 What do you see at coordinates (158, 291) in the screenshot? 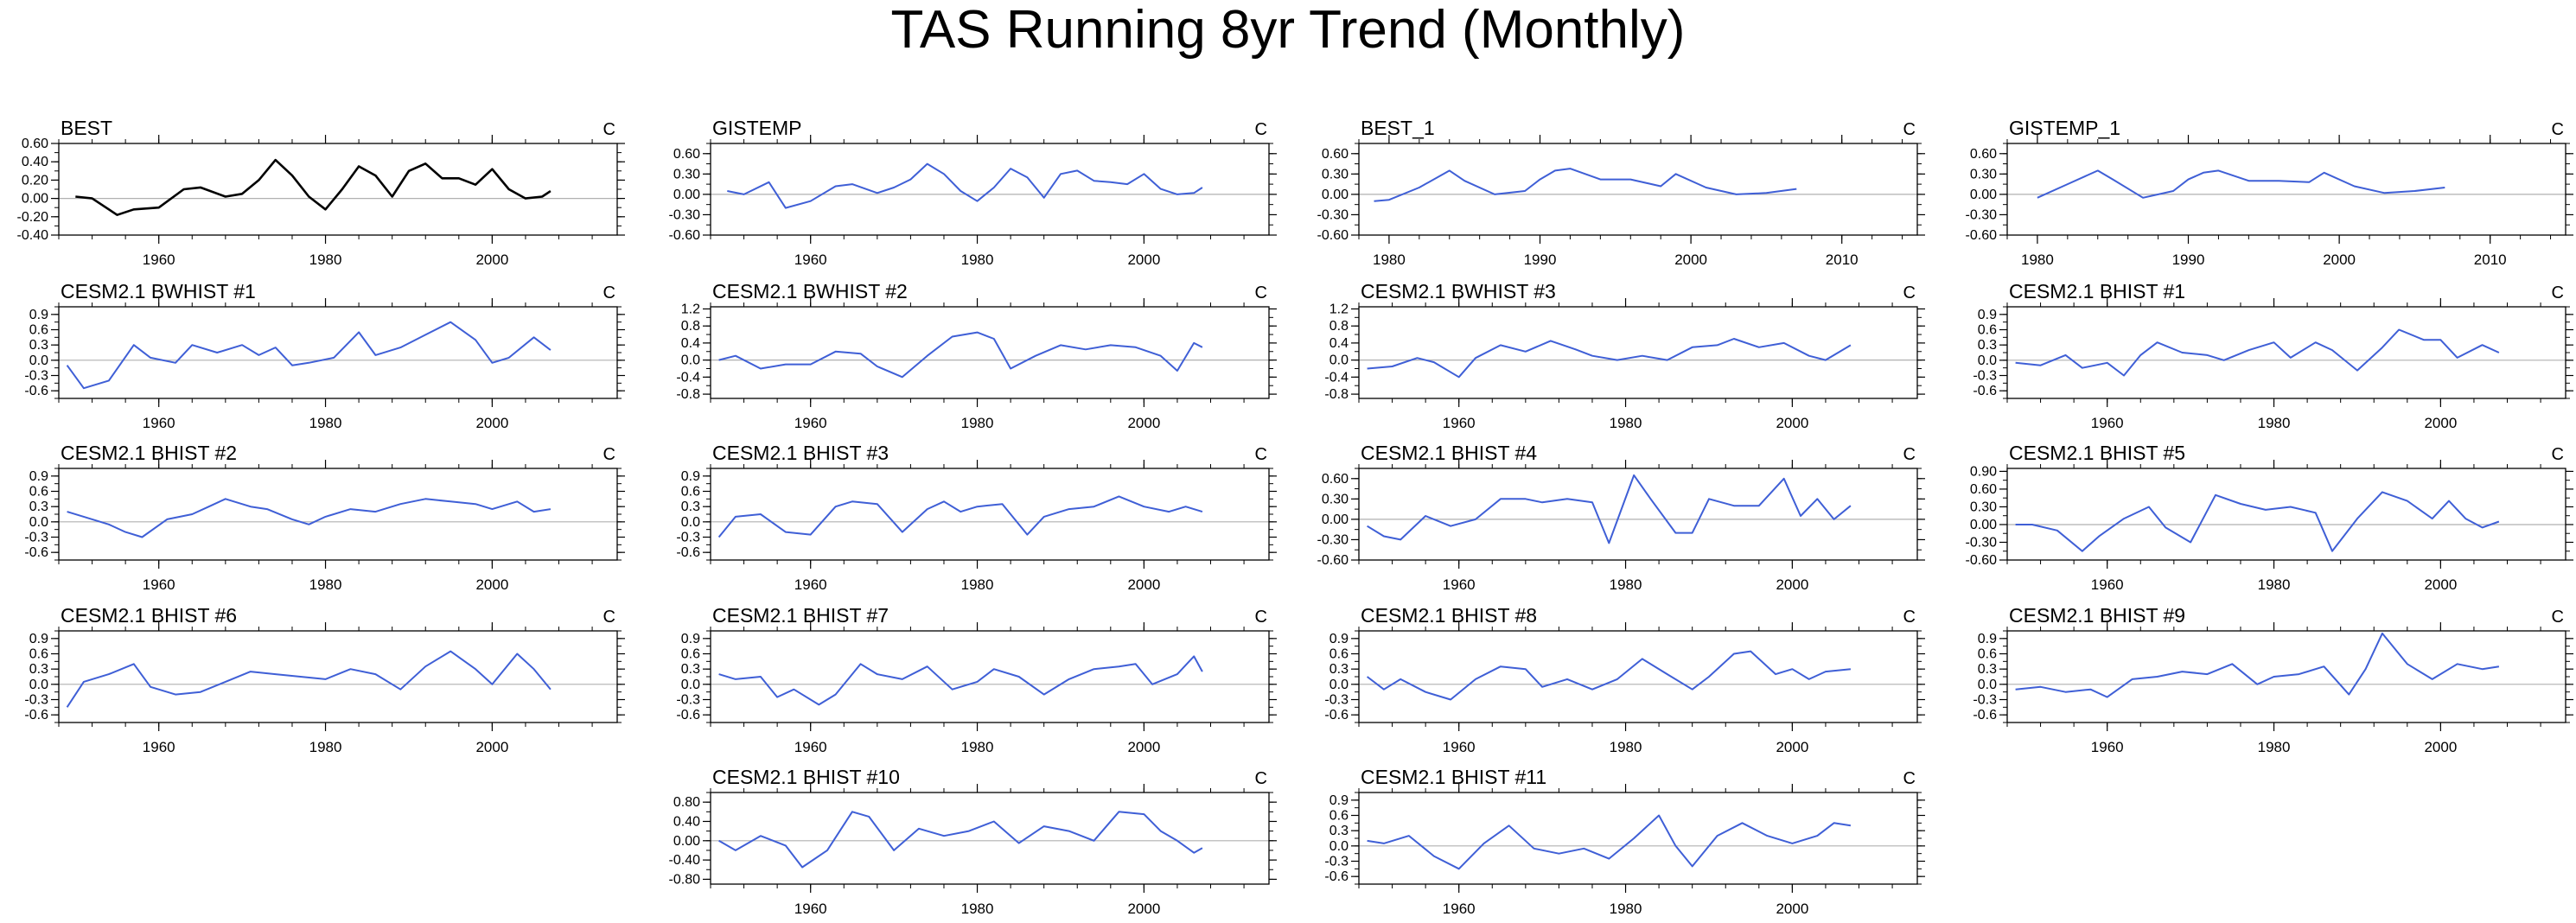
I see `panel-title: CESM2.1 BWHIST #1` at bounding box center [158, 291].